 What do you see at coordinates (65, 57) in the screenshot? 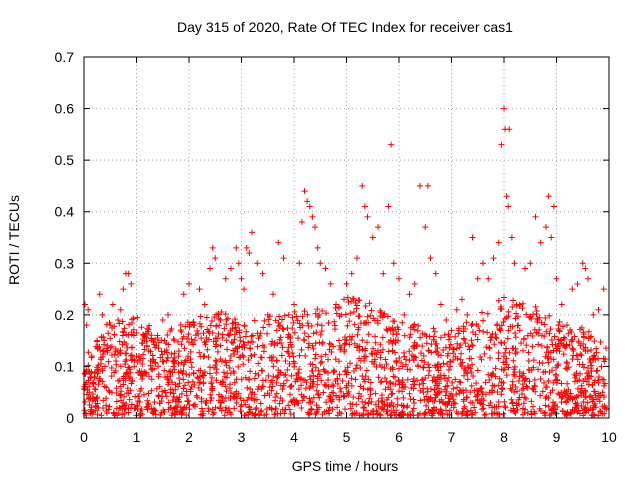
I see `y-tick-label: 0.7` at bounding box center [65, 57].